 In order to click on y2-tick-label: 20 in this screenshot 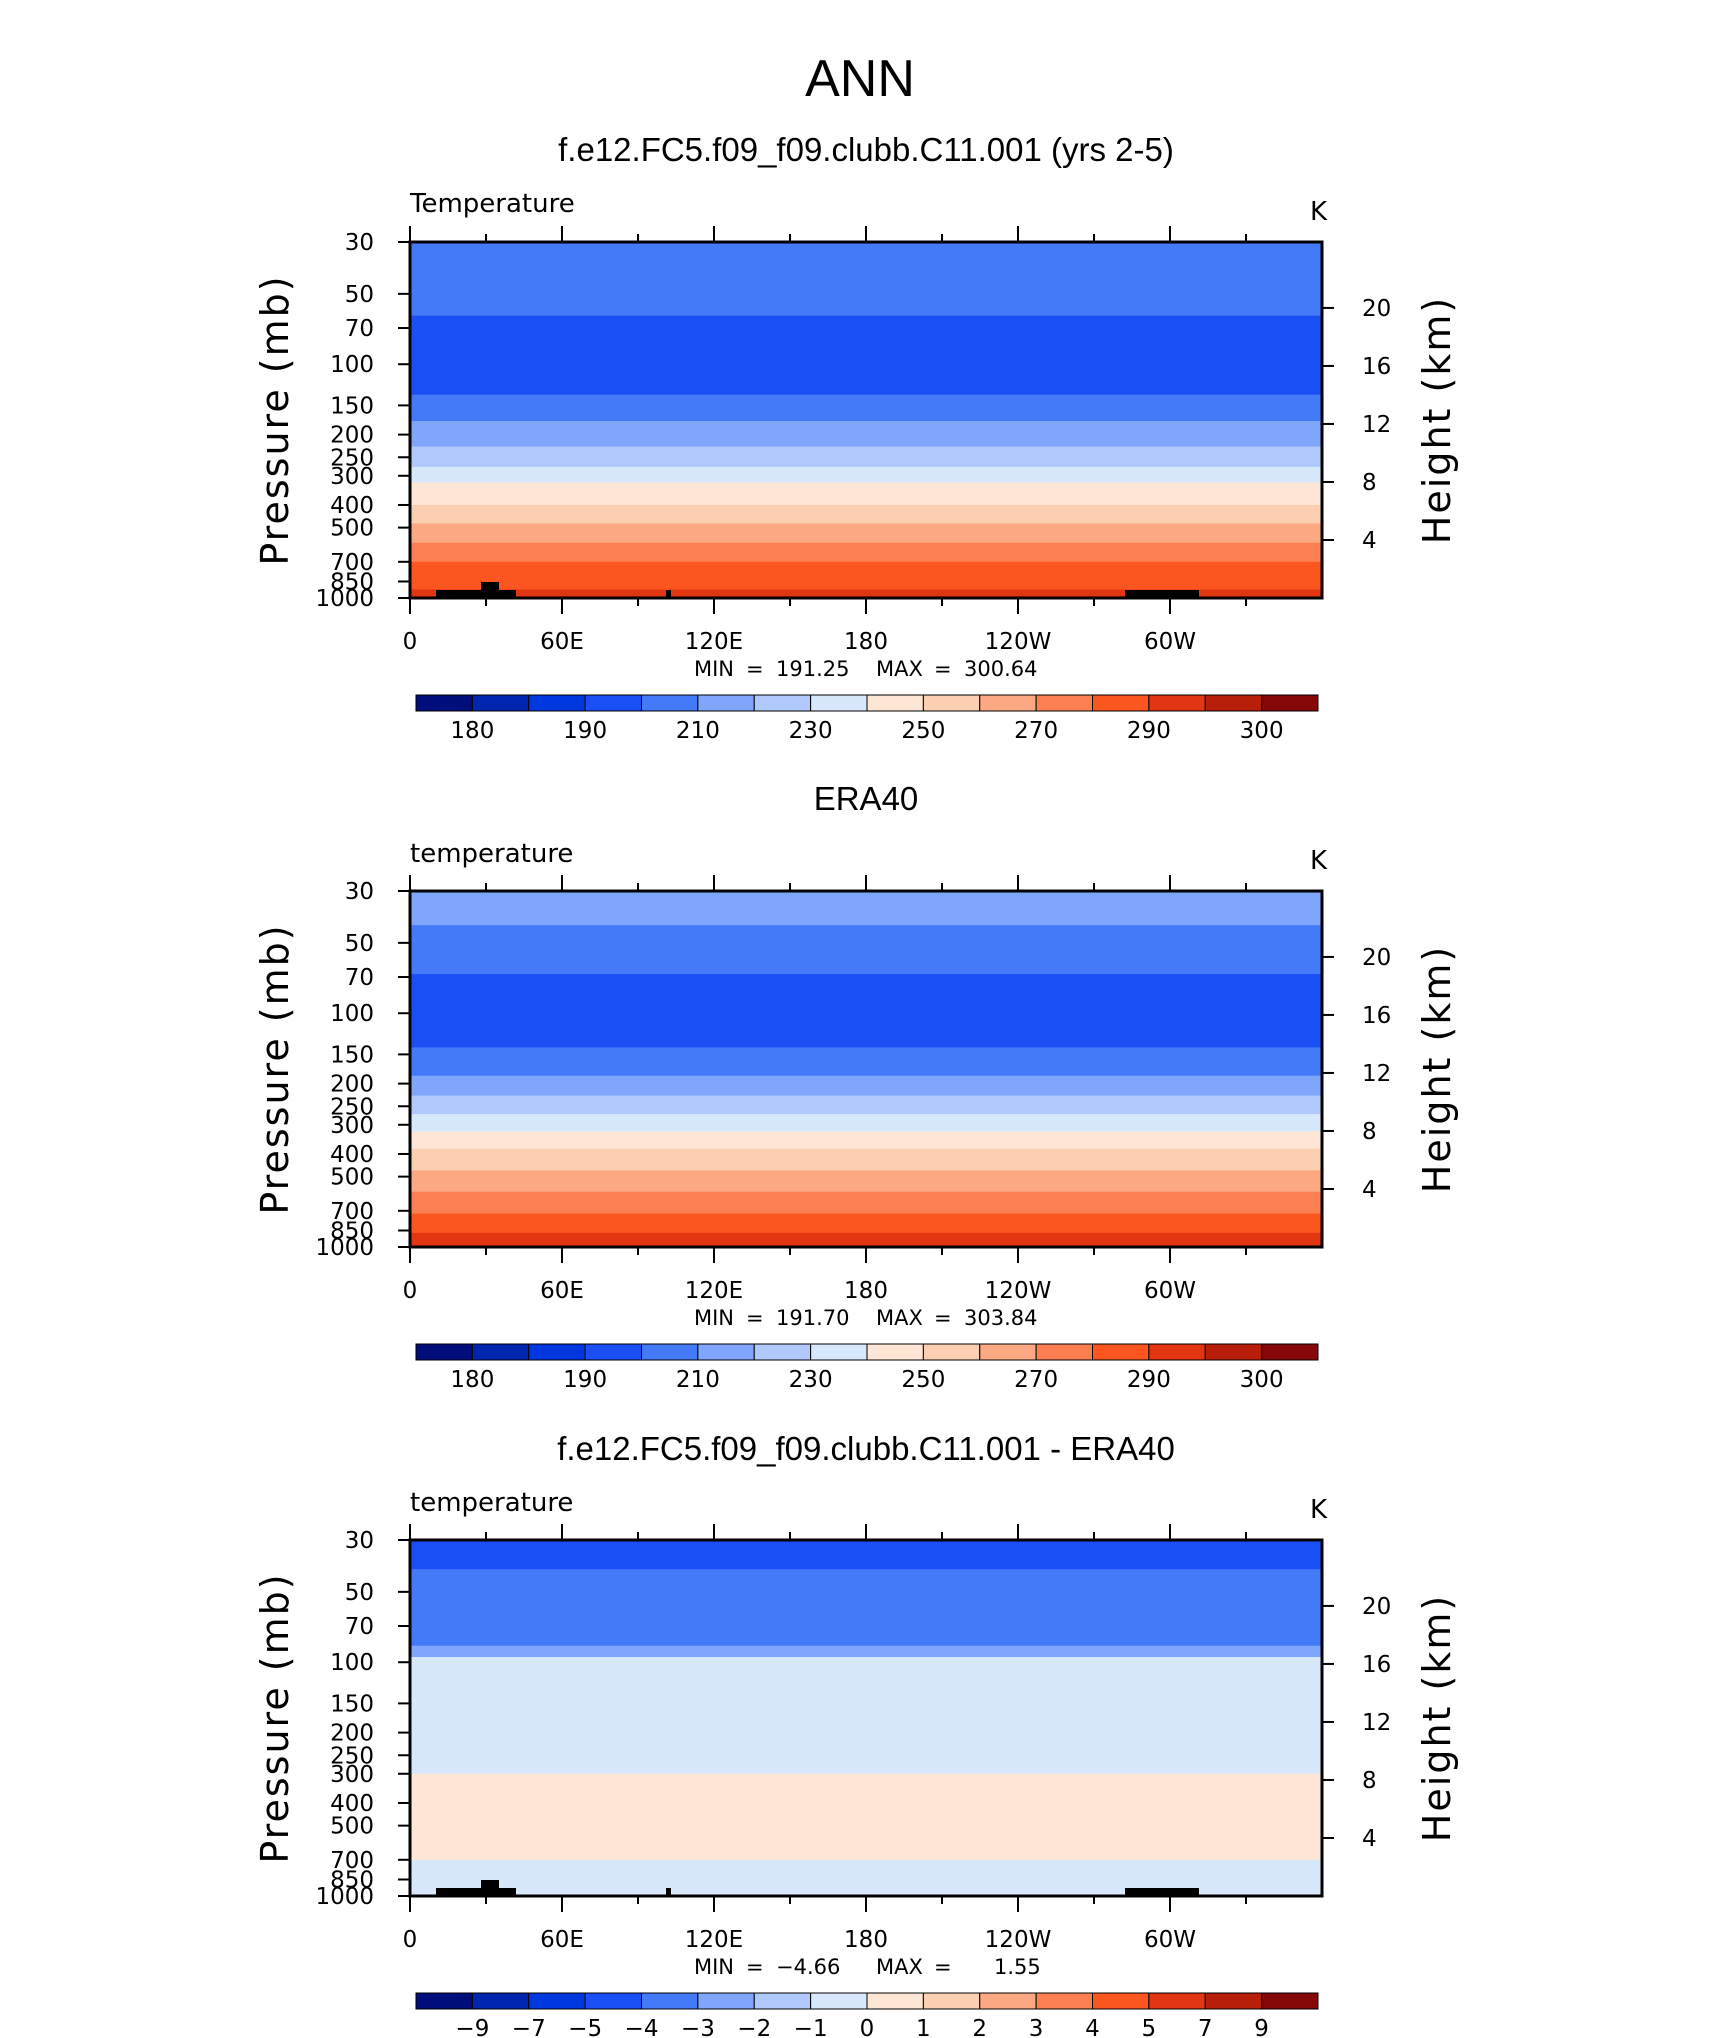, I will do `click(1376, 309)`.